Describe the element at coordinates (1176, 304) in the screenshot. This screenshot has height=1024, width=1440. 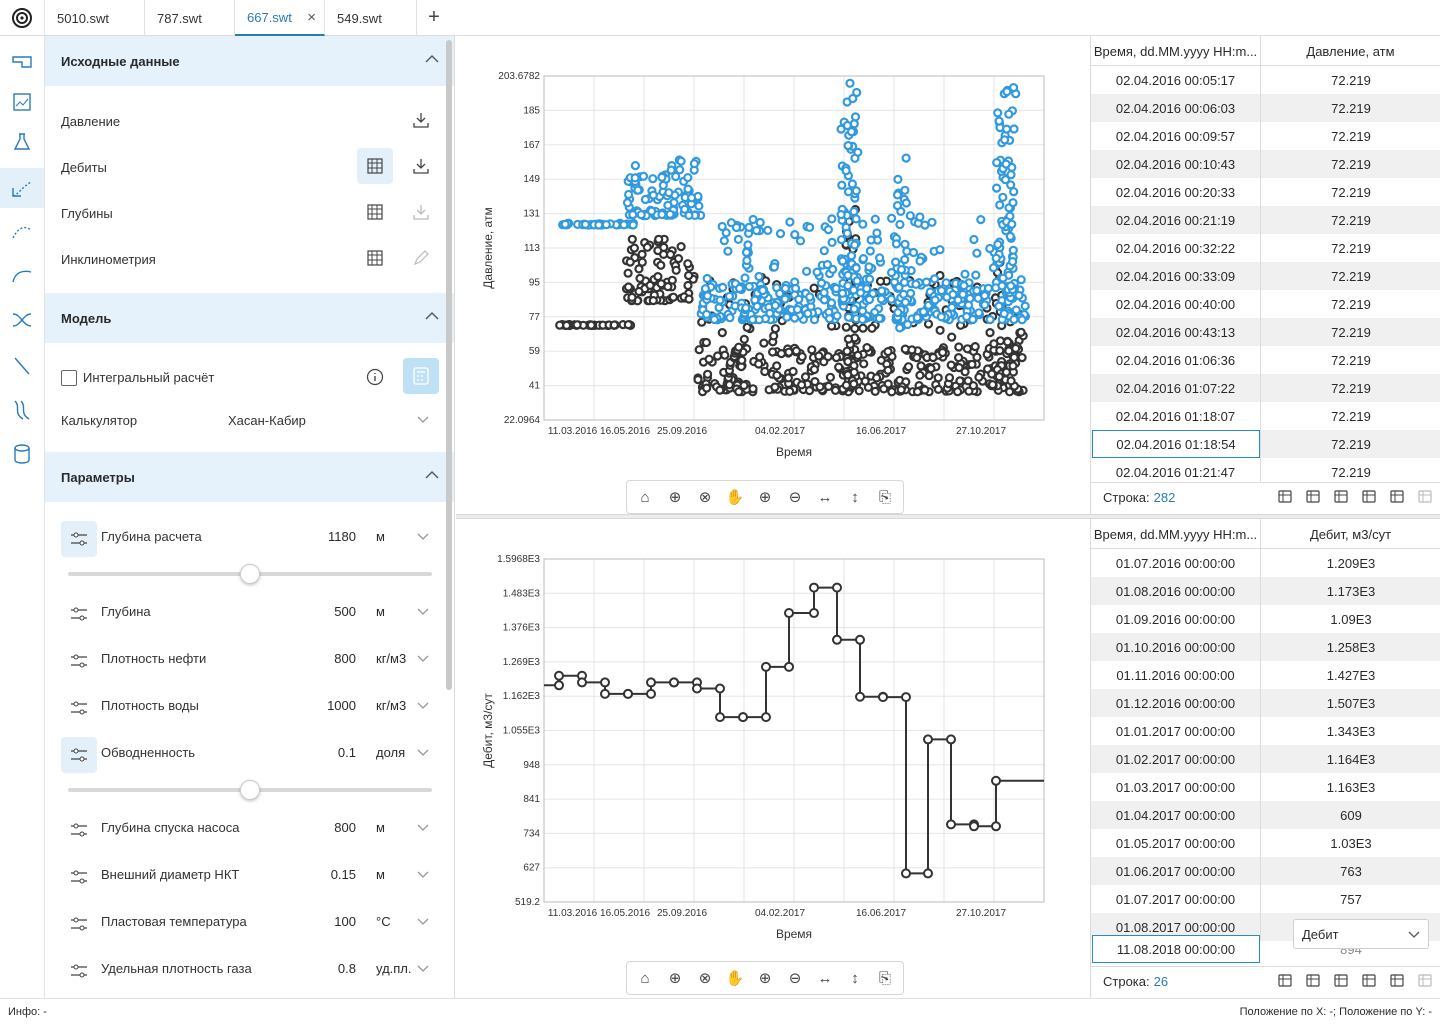
I see `cell-time: 02.04.2016 00:40:00` at that location.